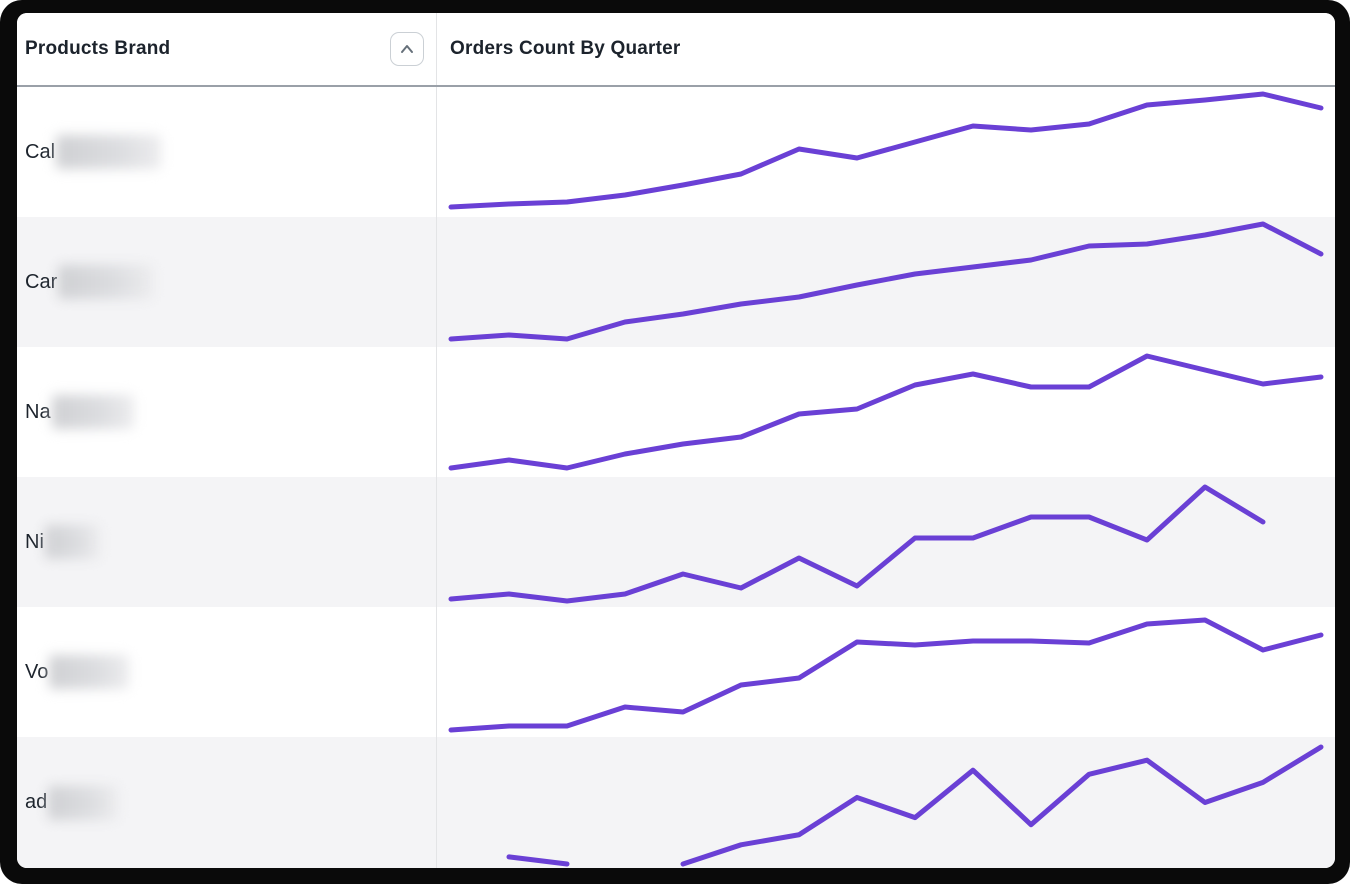 This screenshot has height=884, width=1350. What do you see at coordinates (227, 282) in the screenshot?
I see `brand-cell: Car` at bounding box center [227, 282].